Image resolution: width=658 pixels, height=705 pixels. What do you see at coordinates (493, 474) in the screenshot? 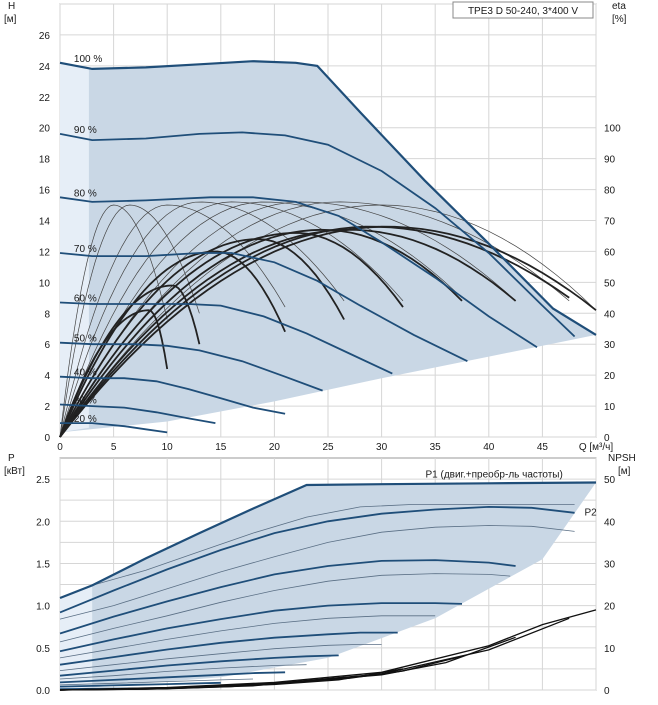
I see `p1-label: P1 (двиг.+преобр-ль частоты)` at bounding box center [493, 474].